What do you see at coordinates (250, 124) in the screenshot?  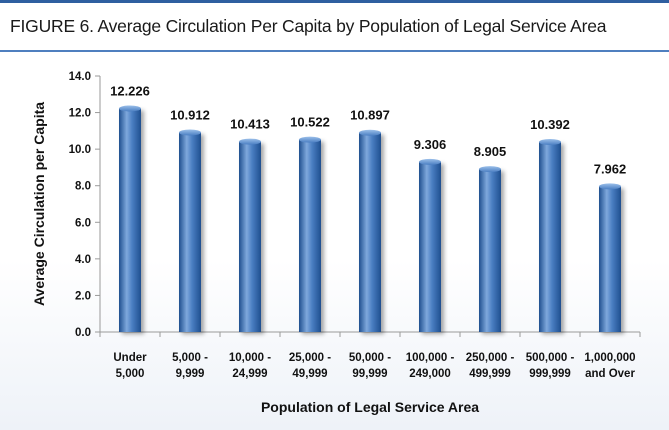 I see `data-label: 10.413` at bounding box center [250, 124].